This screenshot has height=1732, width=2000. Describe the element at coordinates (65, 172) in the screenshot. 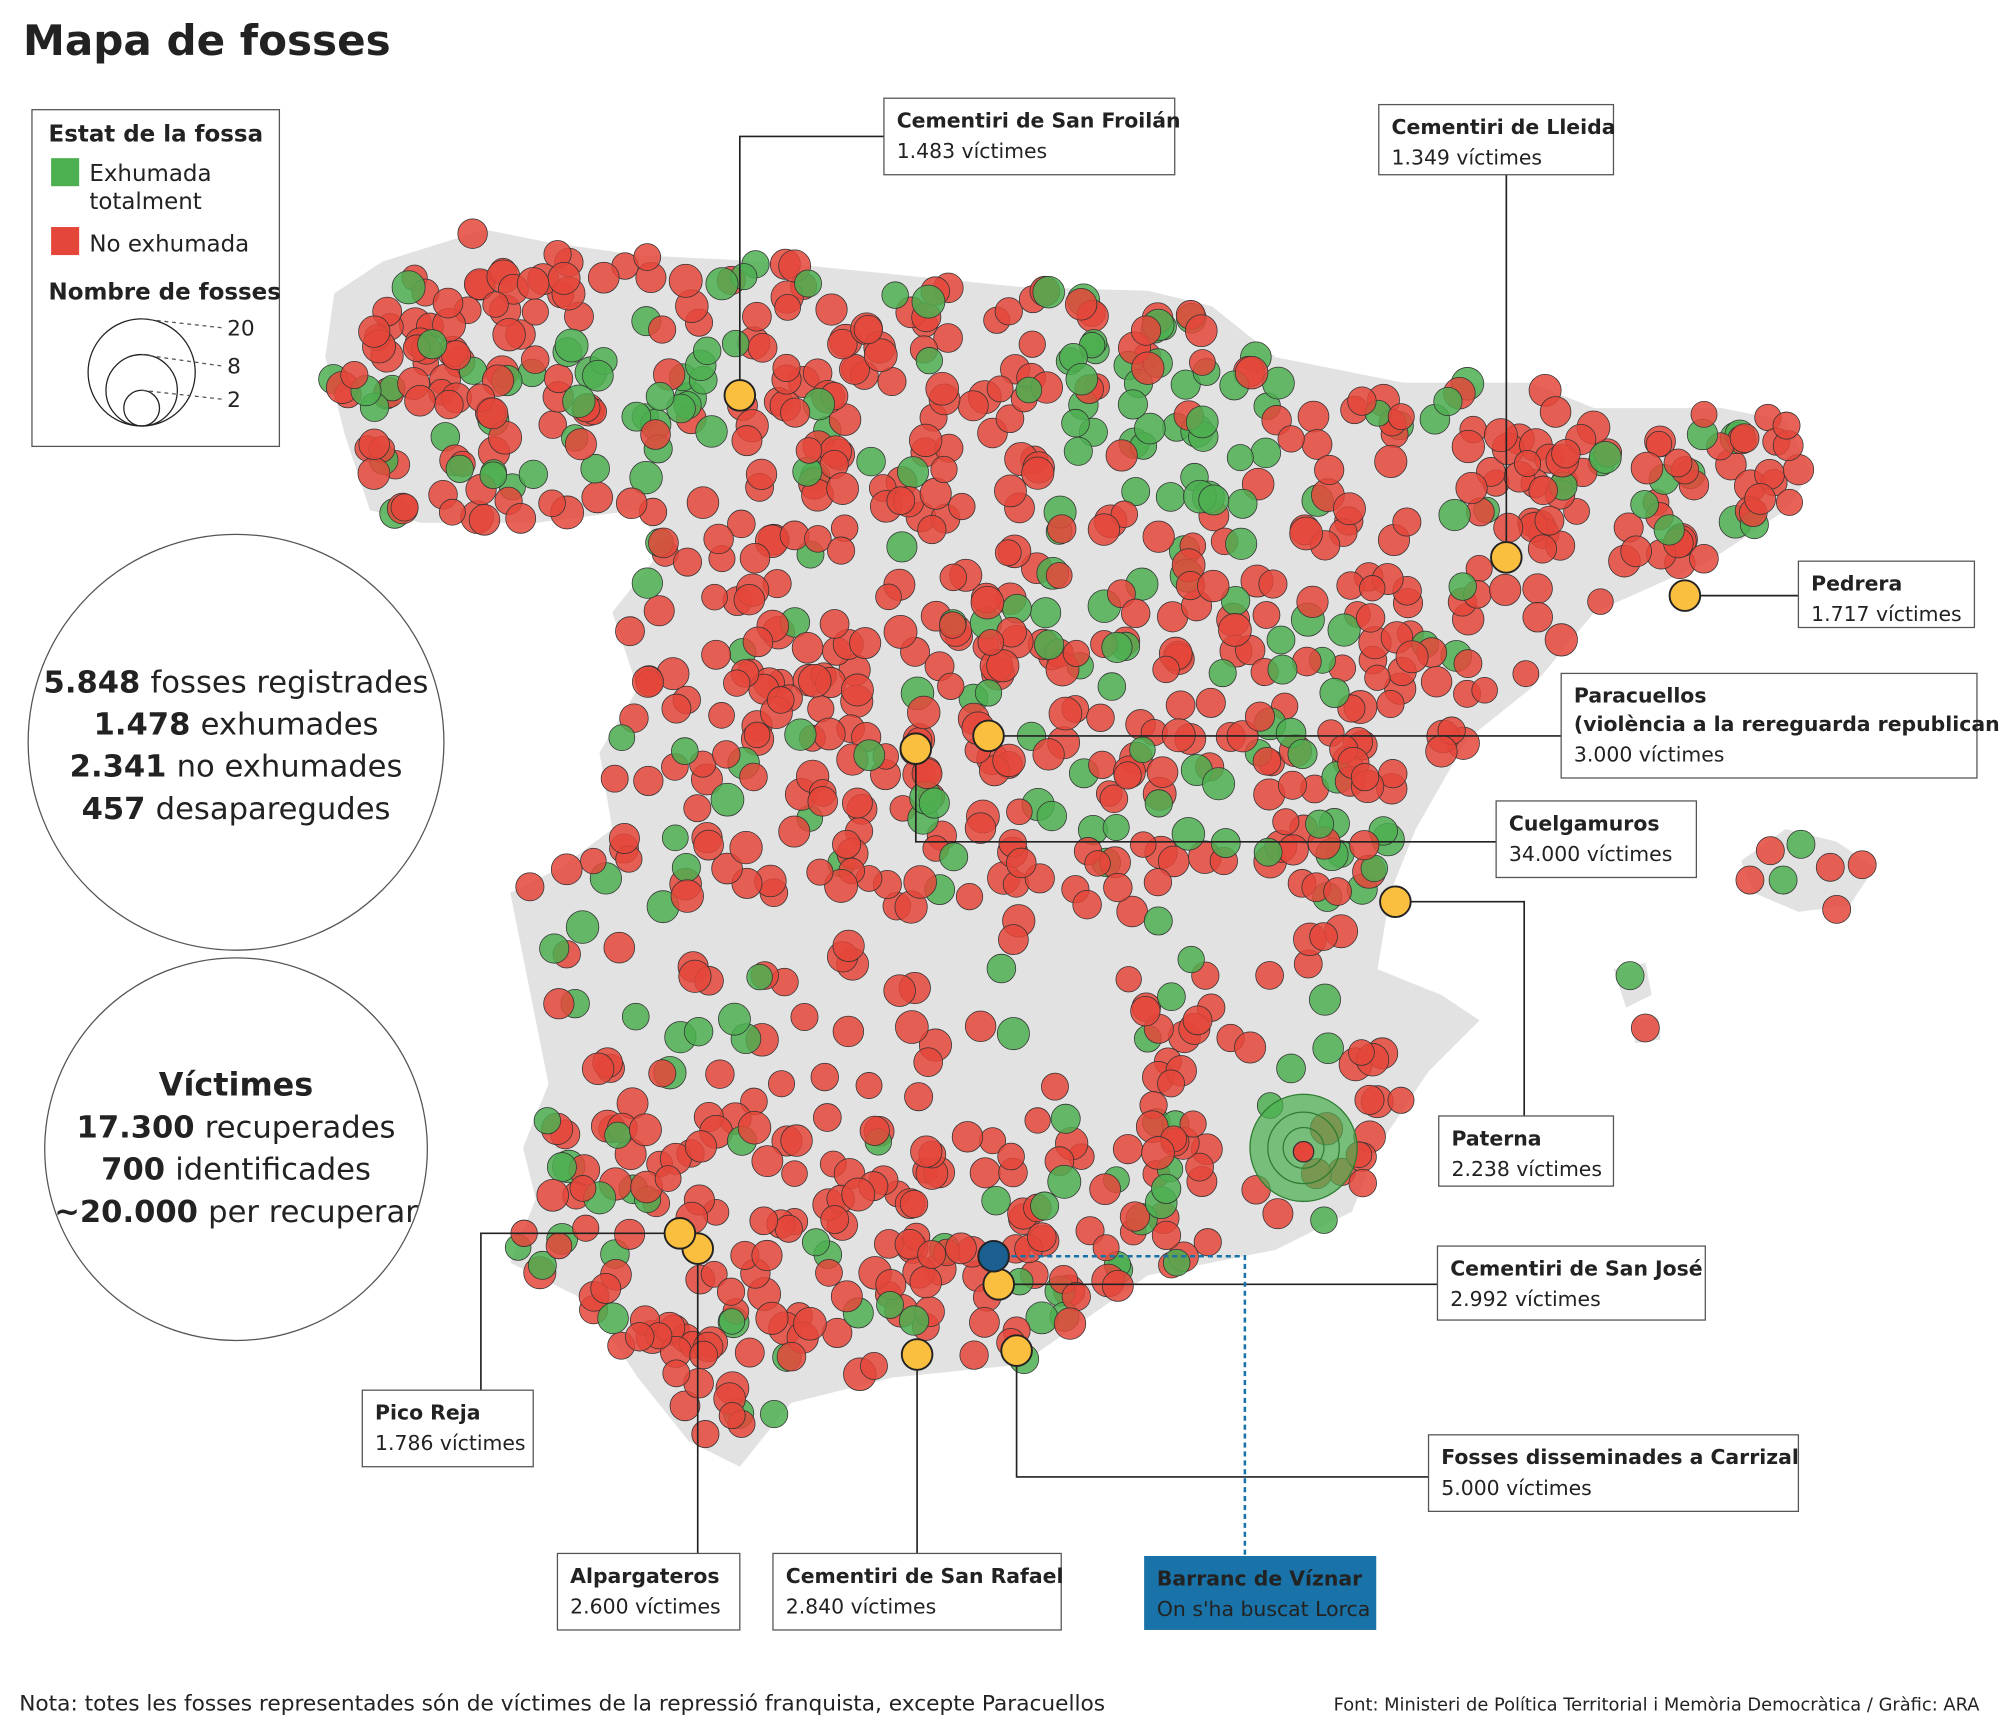

I see `legend-swatch` at that location.